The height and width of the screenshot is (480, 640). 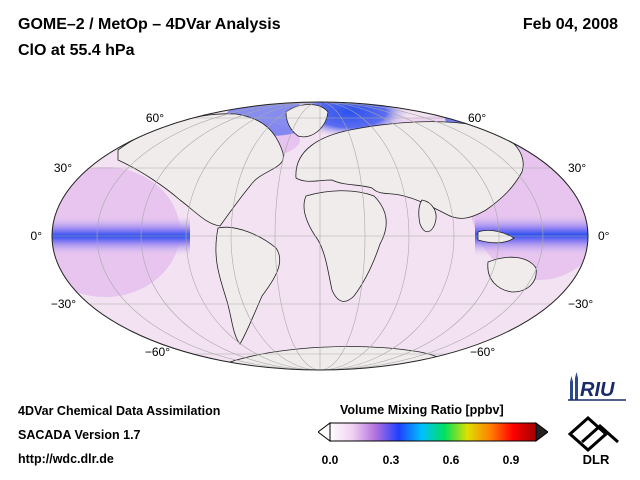 What do you see at coordinates (597, 390) in the screenshot?
I see `riu-text: RIU` at bounding box center [597, 390].